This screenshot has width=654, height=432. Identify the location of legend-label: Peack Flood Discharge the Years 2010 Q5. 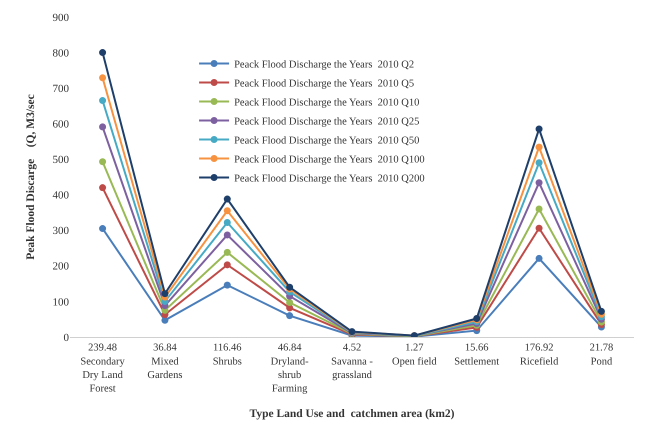
(324, 84).